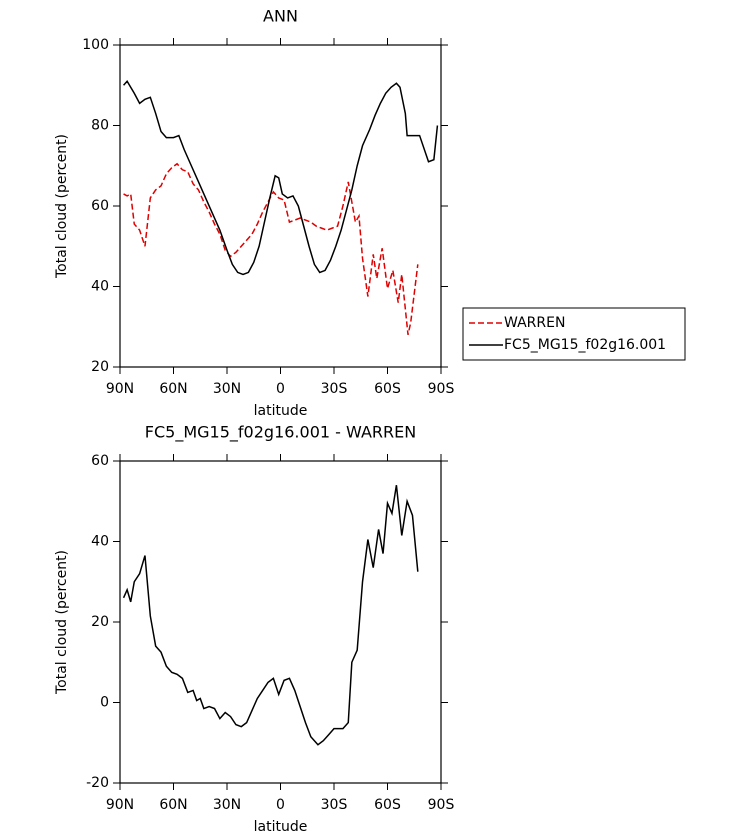 This screenshot has height=840, width=733. What do you see at coordinates (534, 323) in the screenshot?
I see `legend-label: WARREN` at bounding box center [534, 323].